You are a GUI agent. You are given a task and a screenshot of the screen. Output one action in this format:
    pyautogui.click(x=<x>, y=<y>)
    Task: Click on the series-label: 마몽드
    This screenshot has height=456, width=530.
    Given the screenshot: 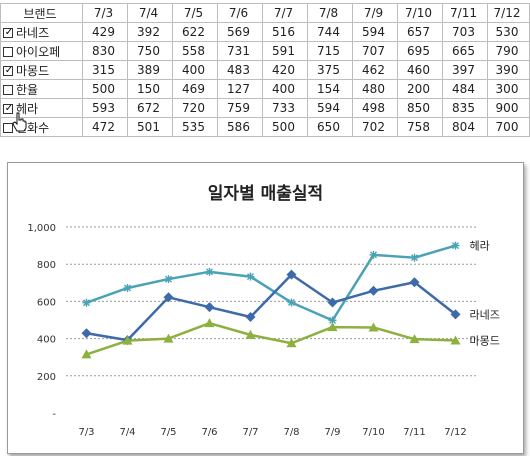 What is the action you would take?
    pyautogui.click(x=485, y=340)
    